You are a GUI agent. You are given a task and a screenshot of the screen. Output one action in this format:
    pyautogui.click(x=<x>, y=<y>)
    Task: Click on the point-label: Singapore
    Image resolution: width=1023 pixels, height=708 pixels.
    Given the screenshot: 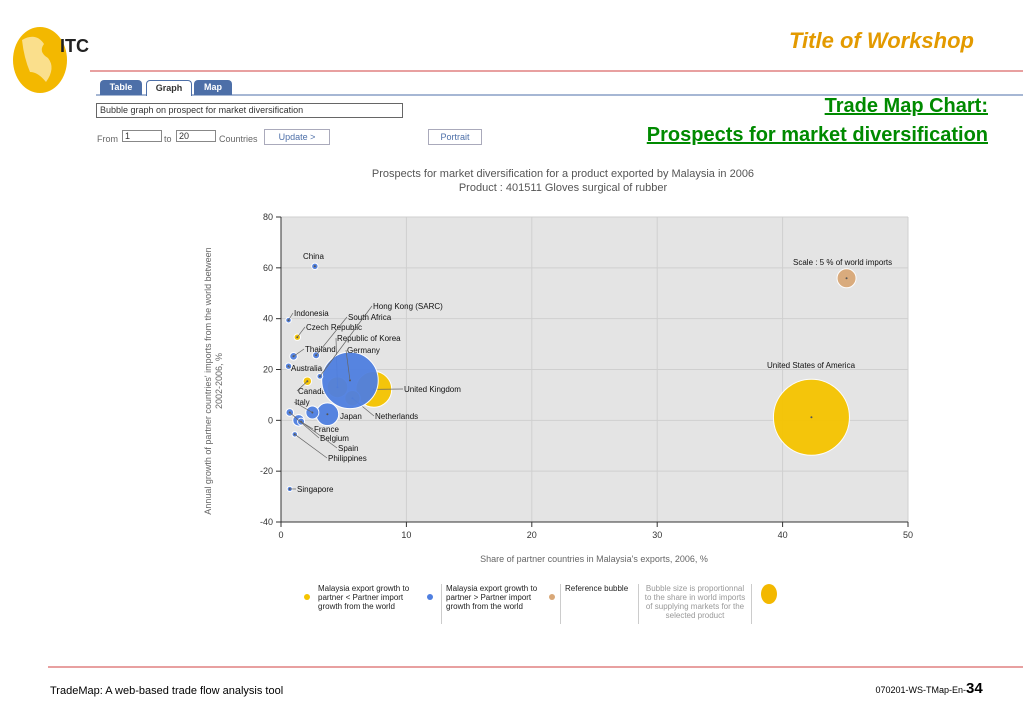 What is the action you would take?
    pyautogui.click(x=315, y=489)
    